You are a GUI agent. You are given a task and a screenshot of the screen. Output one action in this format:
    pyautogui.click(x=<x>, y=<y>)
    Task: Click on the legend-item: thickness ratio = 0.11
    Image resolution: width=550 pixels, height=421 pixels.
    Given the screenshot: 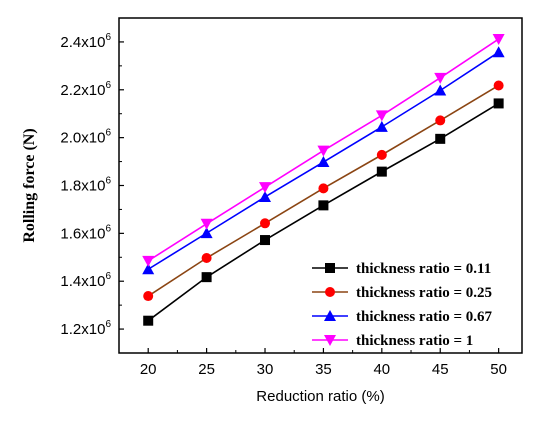 What is the action you would take?
    pyautogui.click(x=401, y=269)
    